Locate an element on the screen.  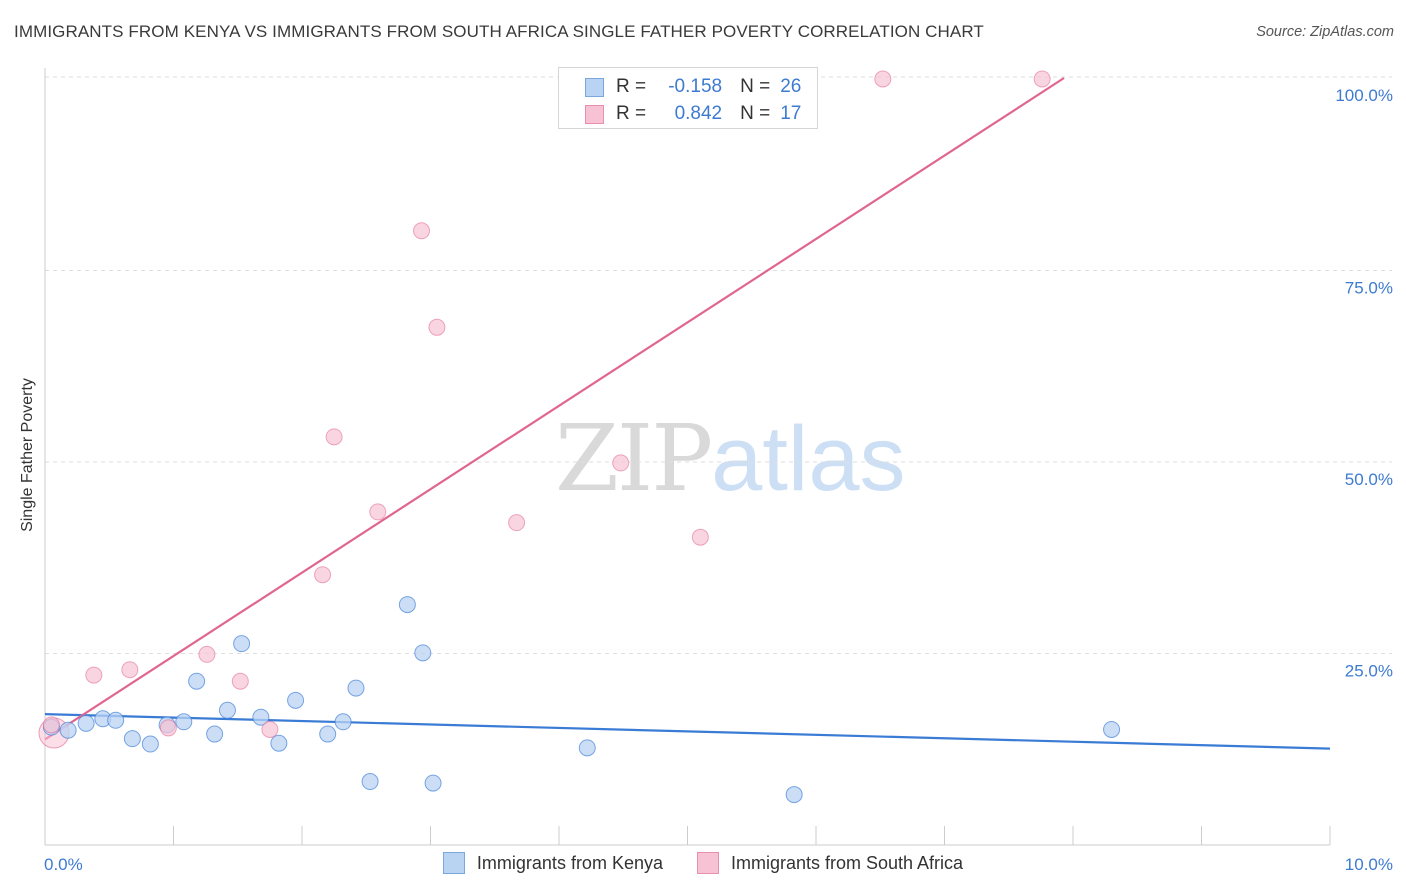
legend-row-south-africa: R = 0.842 N = 17 is located at coordinates (693, 114).